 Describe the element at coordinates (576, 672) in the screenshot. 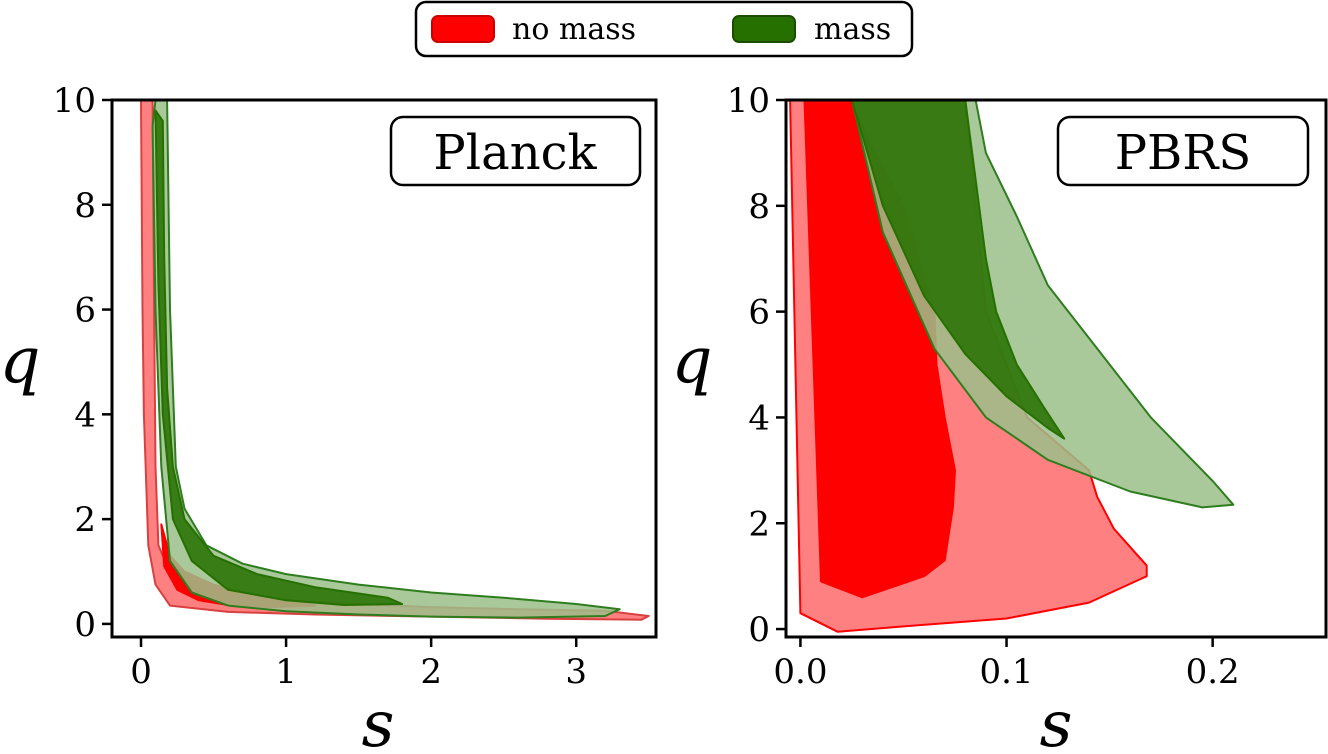

I see `planck-x-tick-label: 3` at that location.